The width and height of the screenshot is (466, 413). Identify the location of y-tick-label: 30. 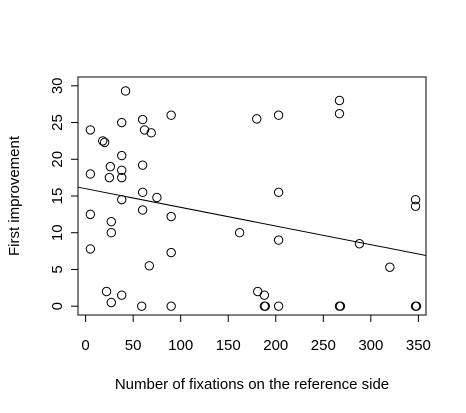
(57, 85).